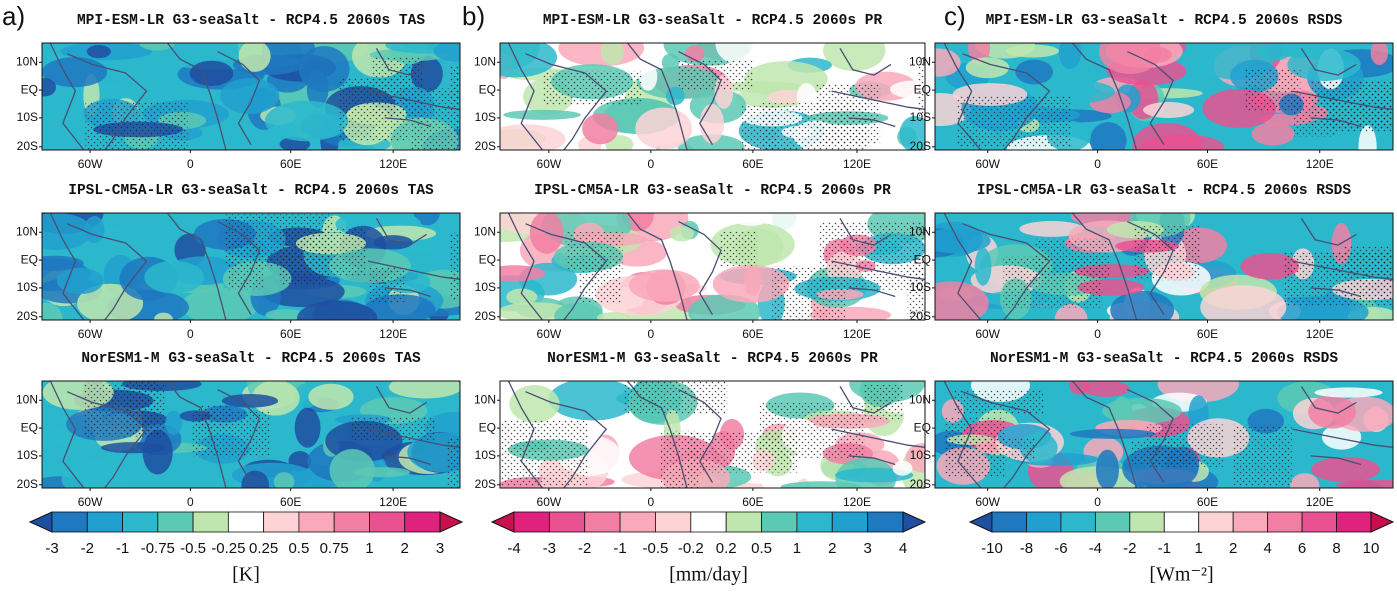 This screenshot has height=592, width=1397. Describe the element at coordinates (193, 548) in the screenshot. I see `colorbar-label: -0.5` at that location.